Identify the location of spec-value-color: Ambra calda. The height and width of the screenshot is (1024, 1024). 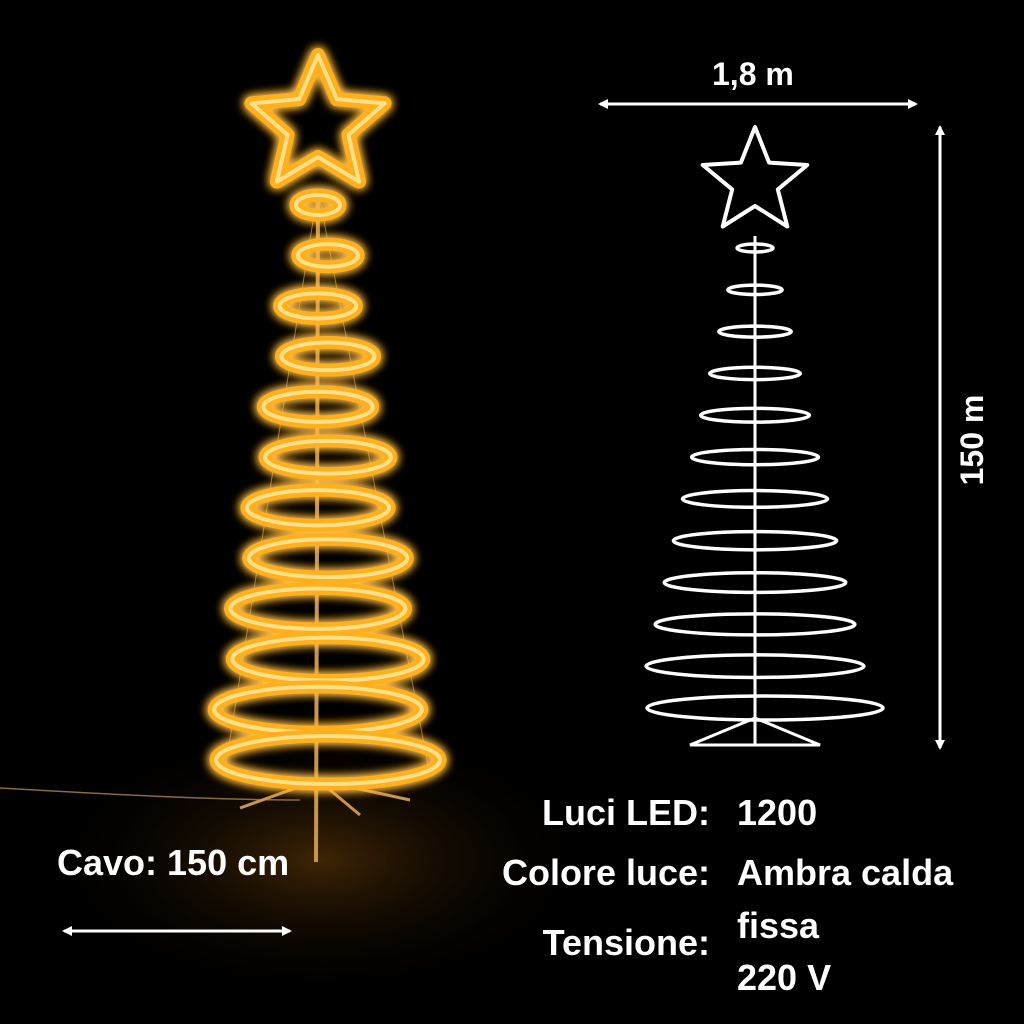
(845, 872).